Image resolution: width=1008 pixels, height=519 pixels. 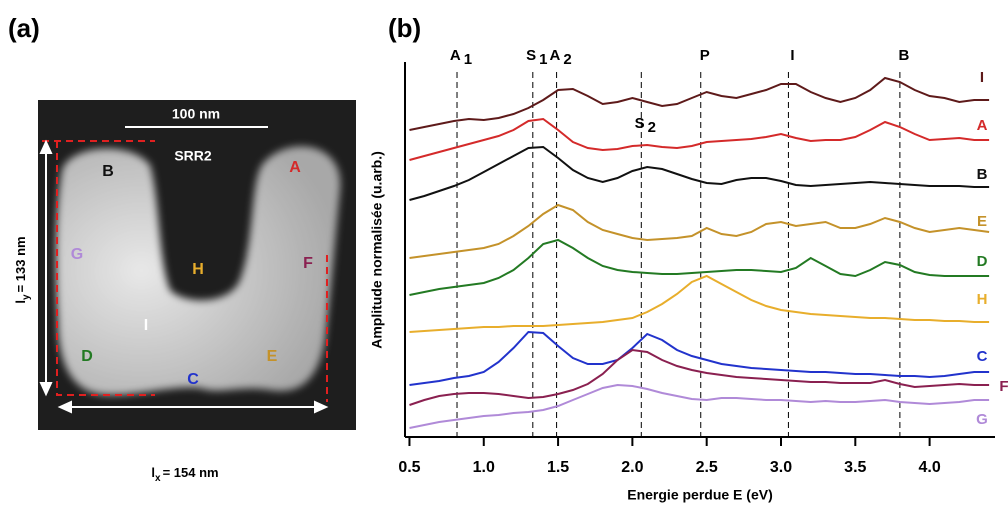 What do you see at coordinates (20, 264) in the screenshot?
I see `ly-text: = 133 nm` at bounding box center [20, 264].